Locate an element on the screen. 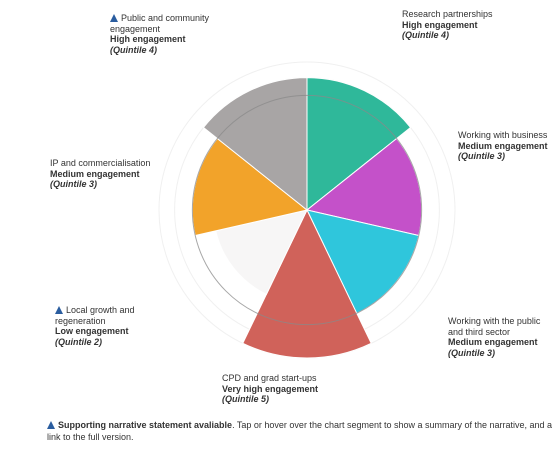 This screenshot has width=560, height=449. segment-name: CPD and grad start-ups is located at coordinates (269, 378).